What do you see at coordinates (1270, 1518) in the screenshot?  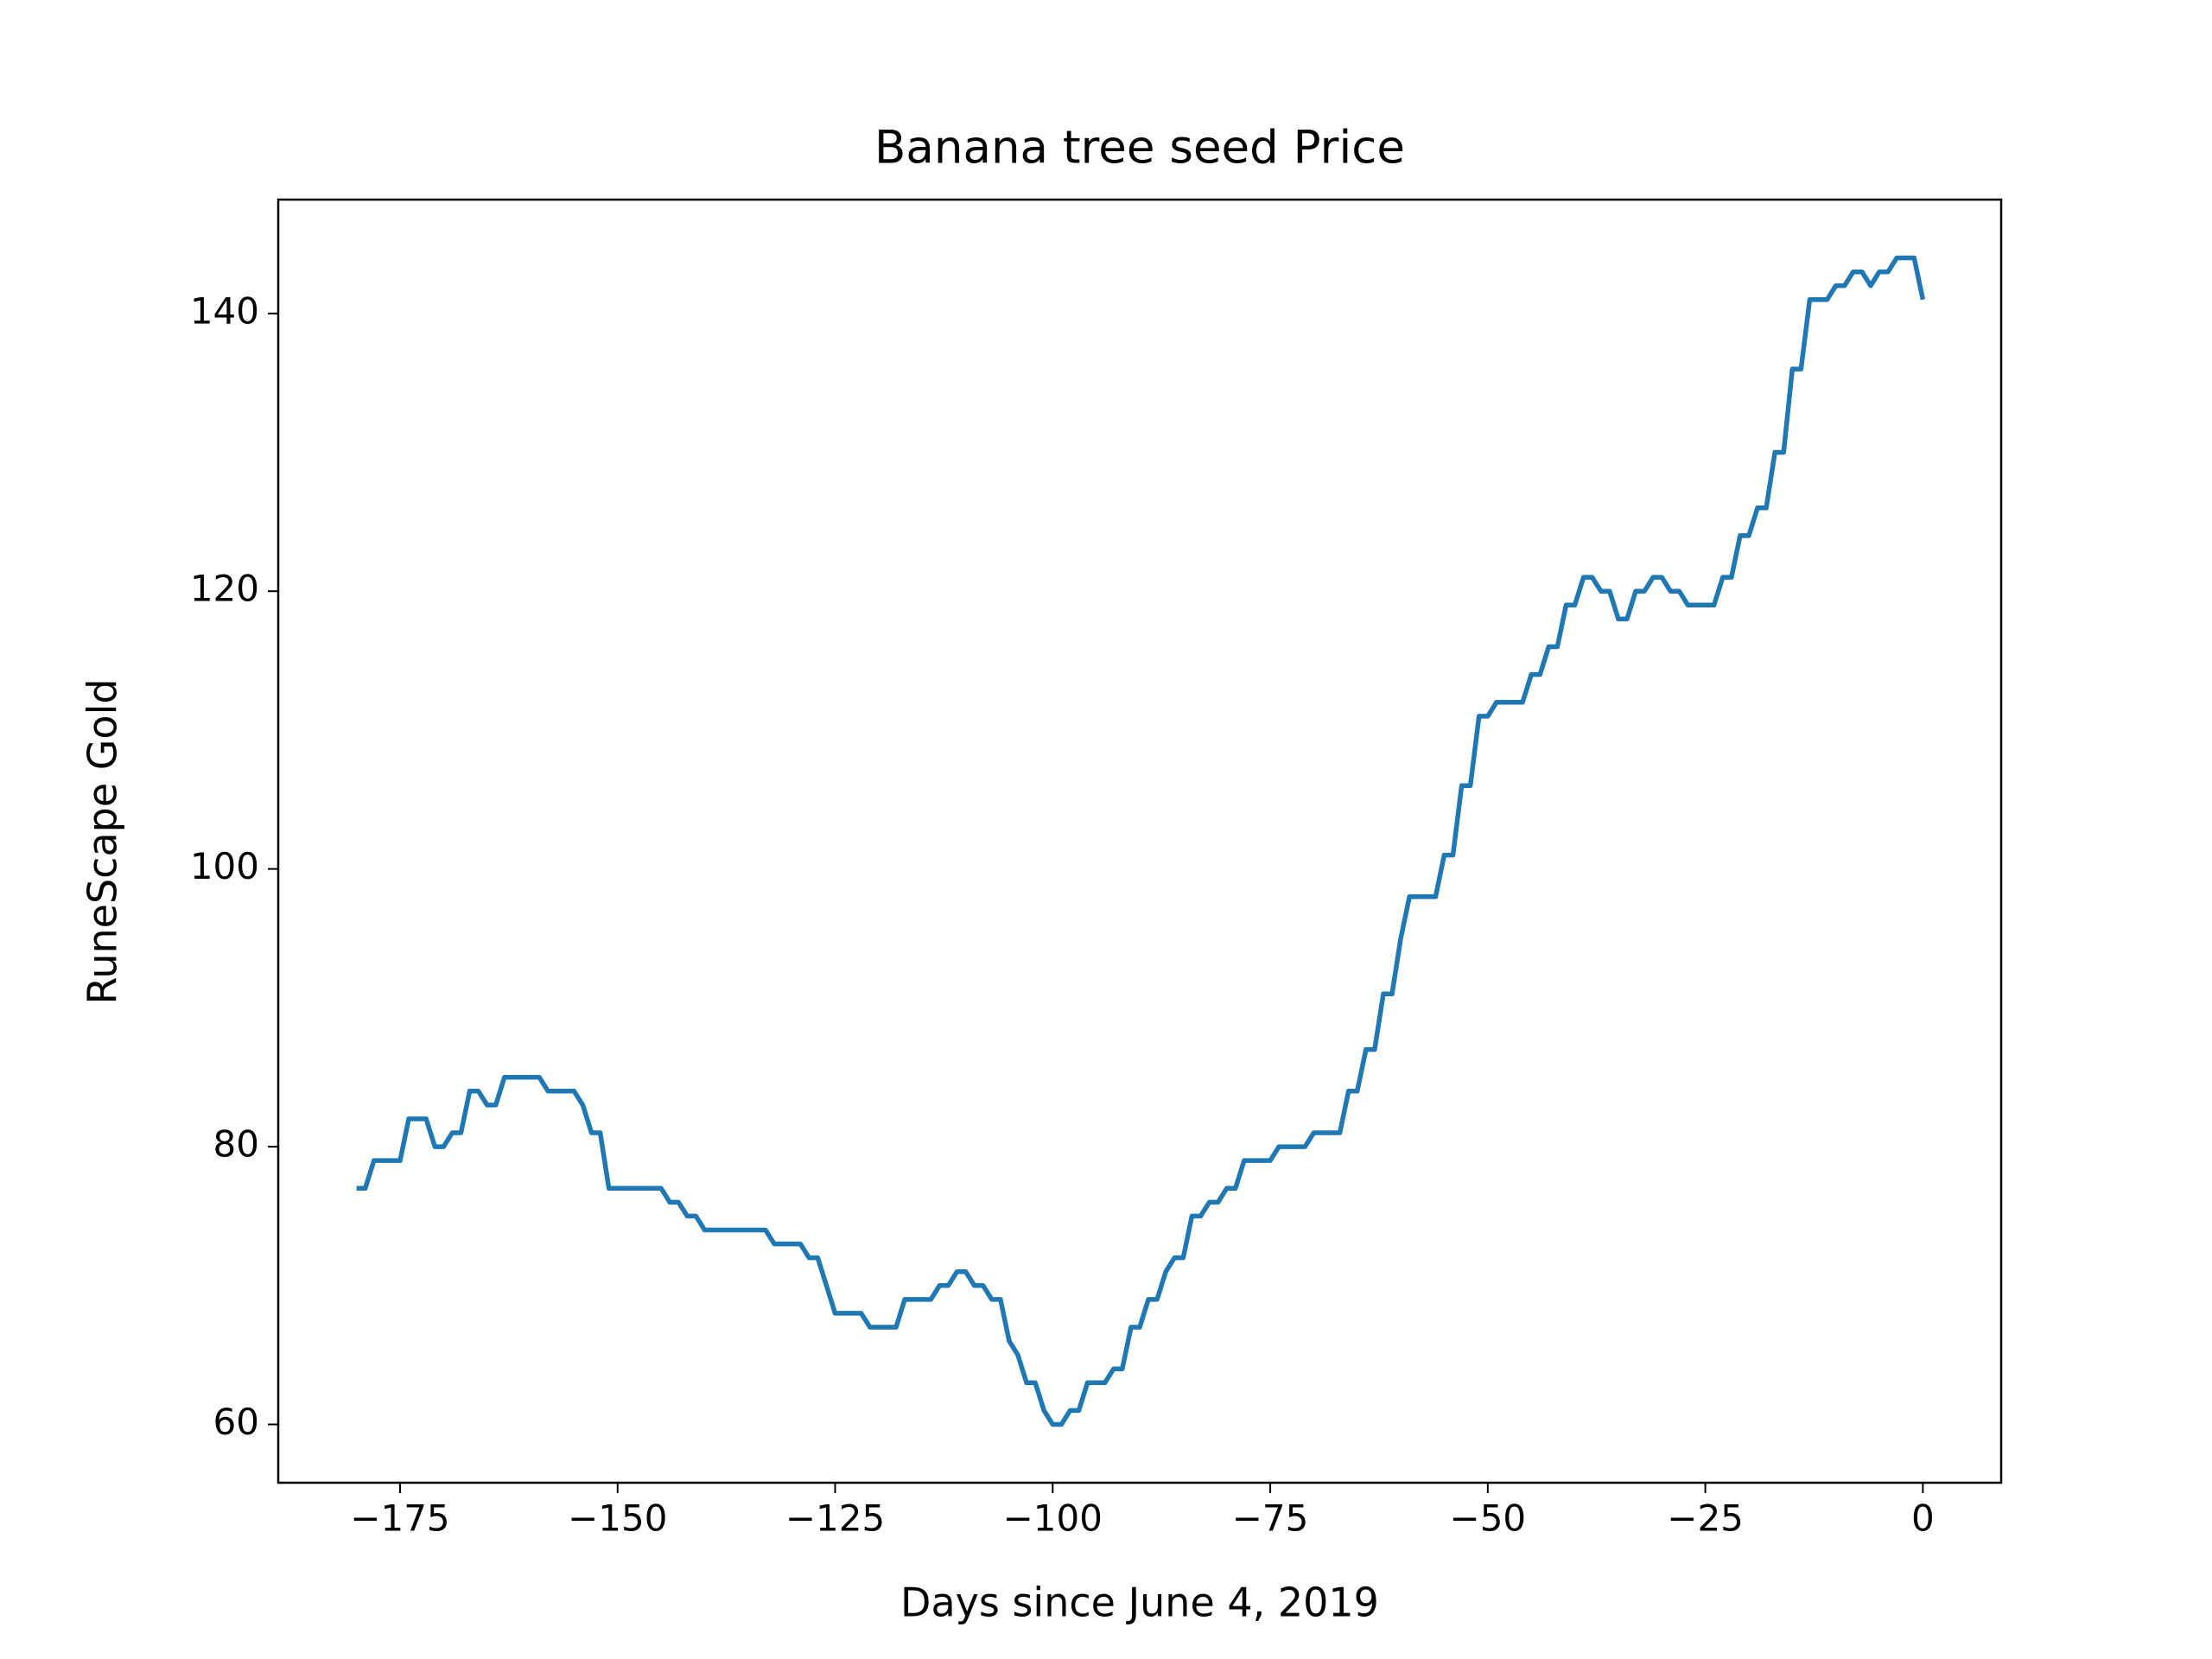 I see `x-tick-label: −75` at bounding box center [1270, 1518].